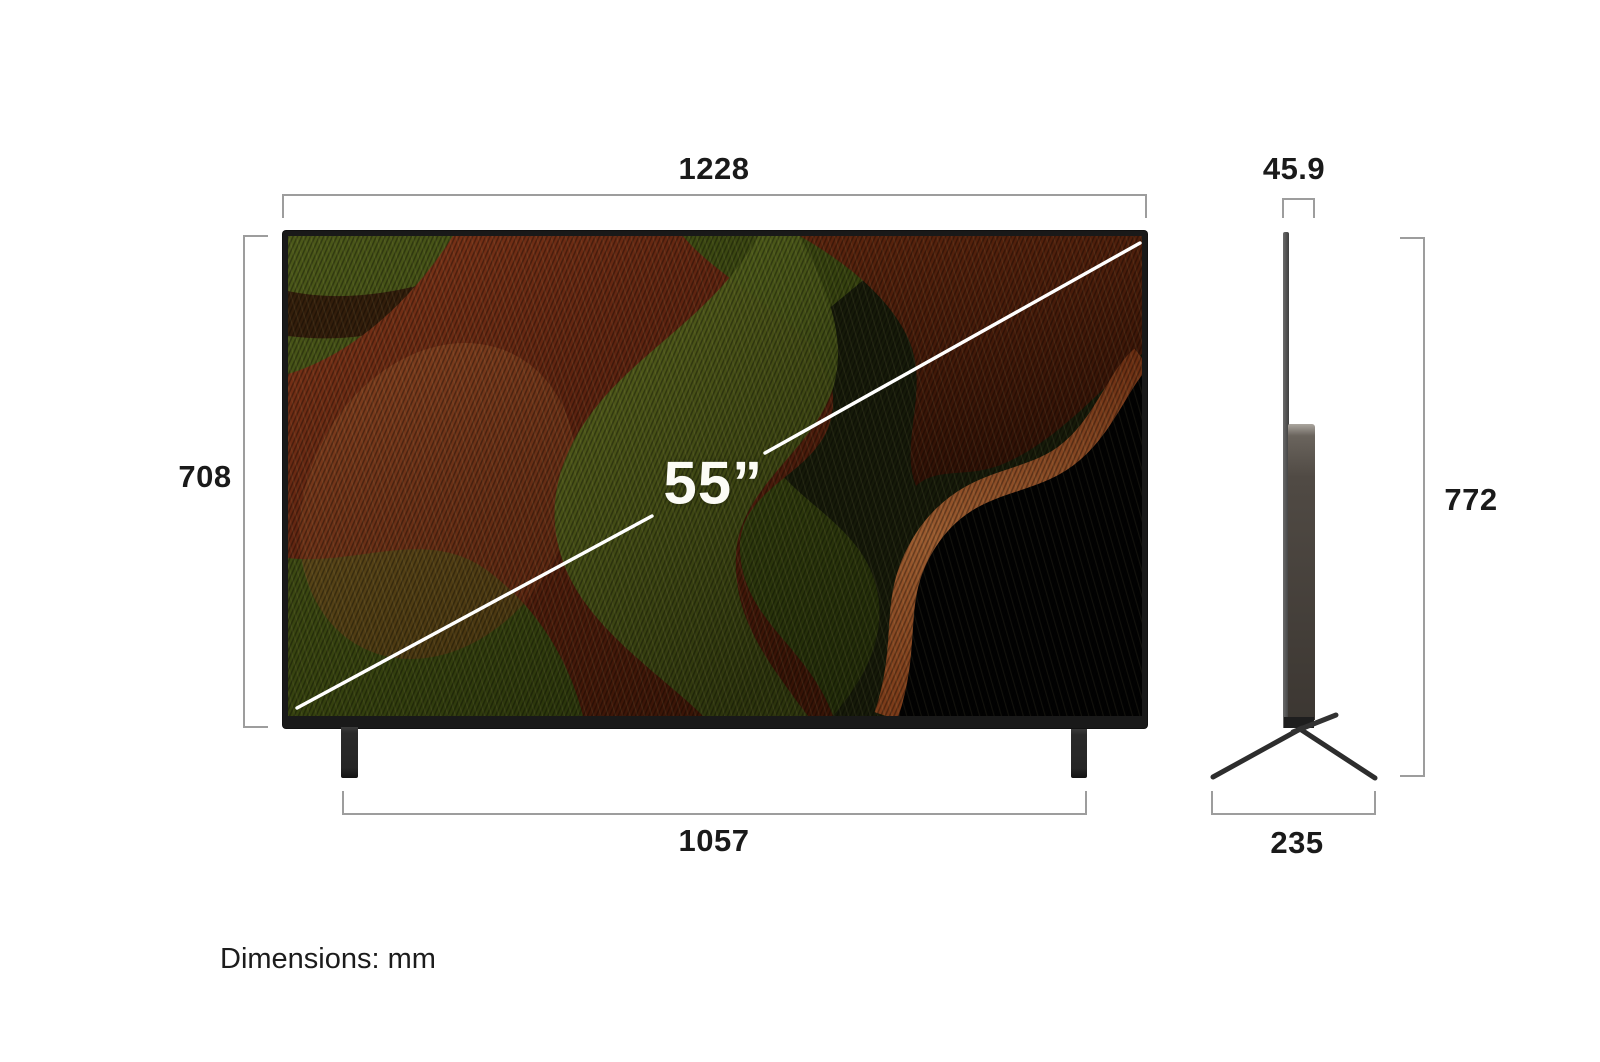 This screenshot has width=1600, height=1062. Describe the element at coordinates (1301, 572) in the screenshot. I see `tv-side-back-box` at that location.